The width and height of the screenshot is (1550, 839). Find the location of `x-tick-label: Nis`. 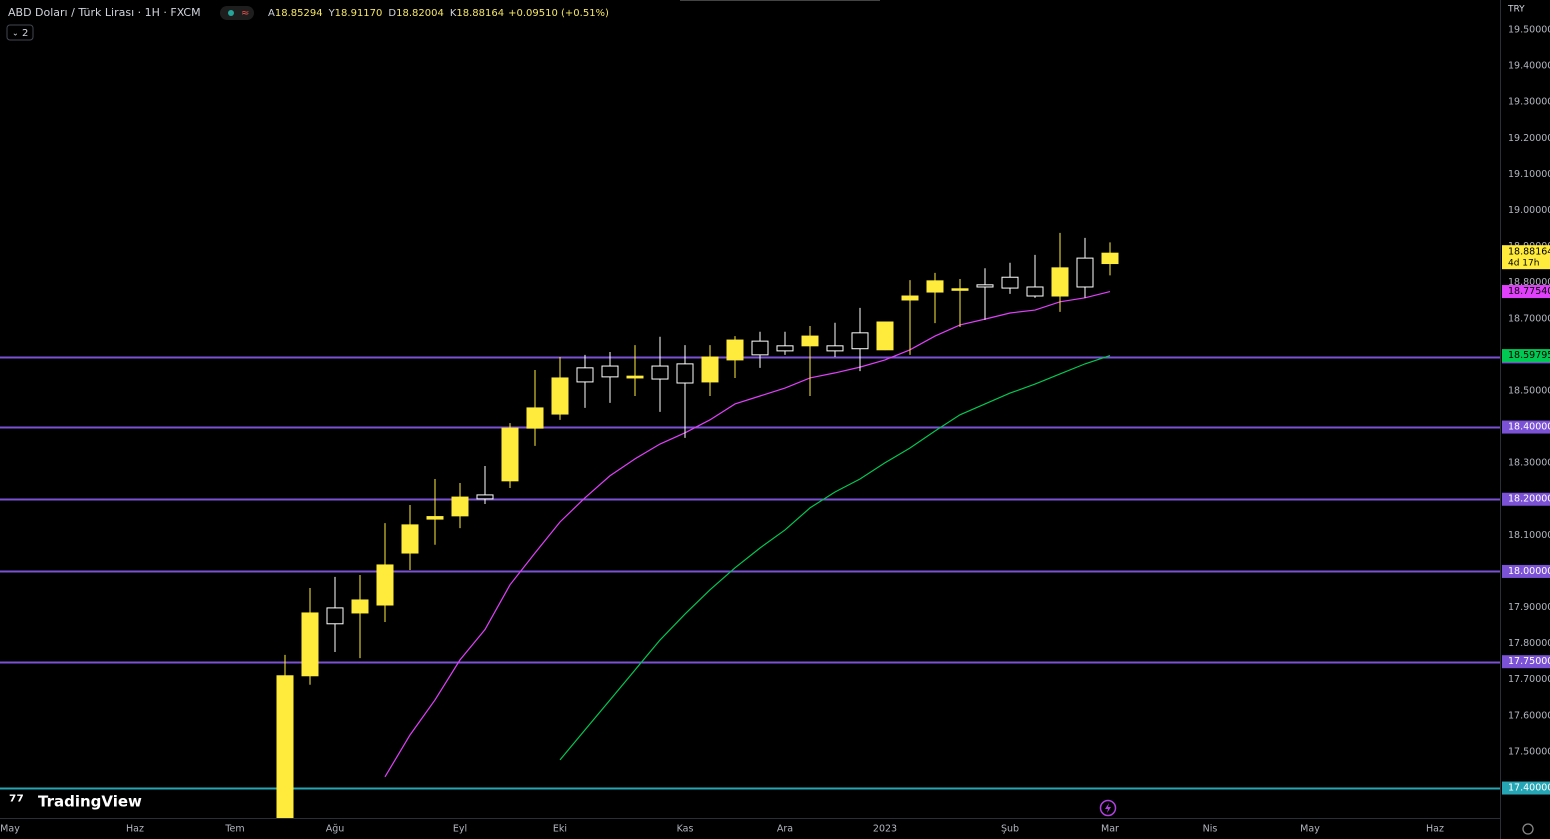

x-tick-label: Nis is located at coordinates (1210, 829).